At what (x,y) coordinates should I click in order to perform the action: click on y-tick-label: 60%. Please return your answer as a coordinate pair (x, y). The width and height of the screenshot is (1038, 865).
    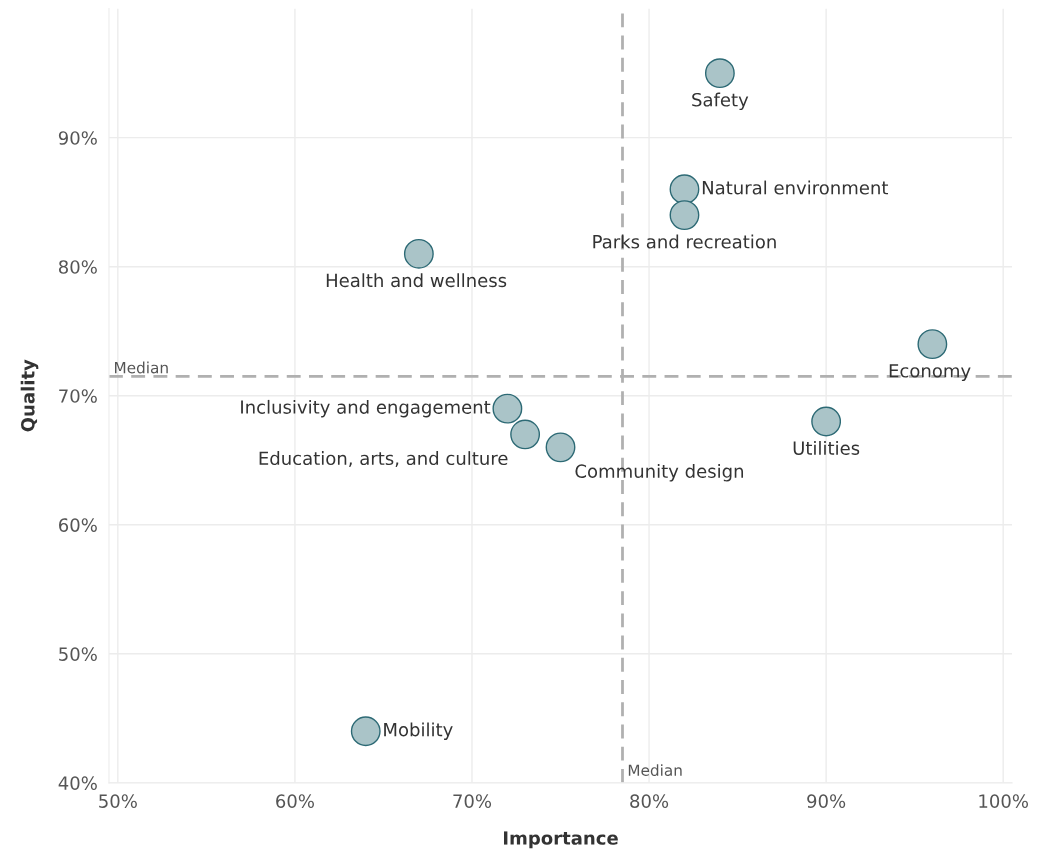
    Looking at the image, I should click on (78, 525).